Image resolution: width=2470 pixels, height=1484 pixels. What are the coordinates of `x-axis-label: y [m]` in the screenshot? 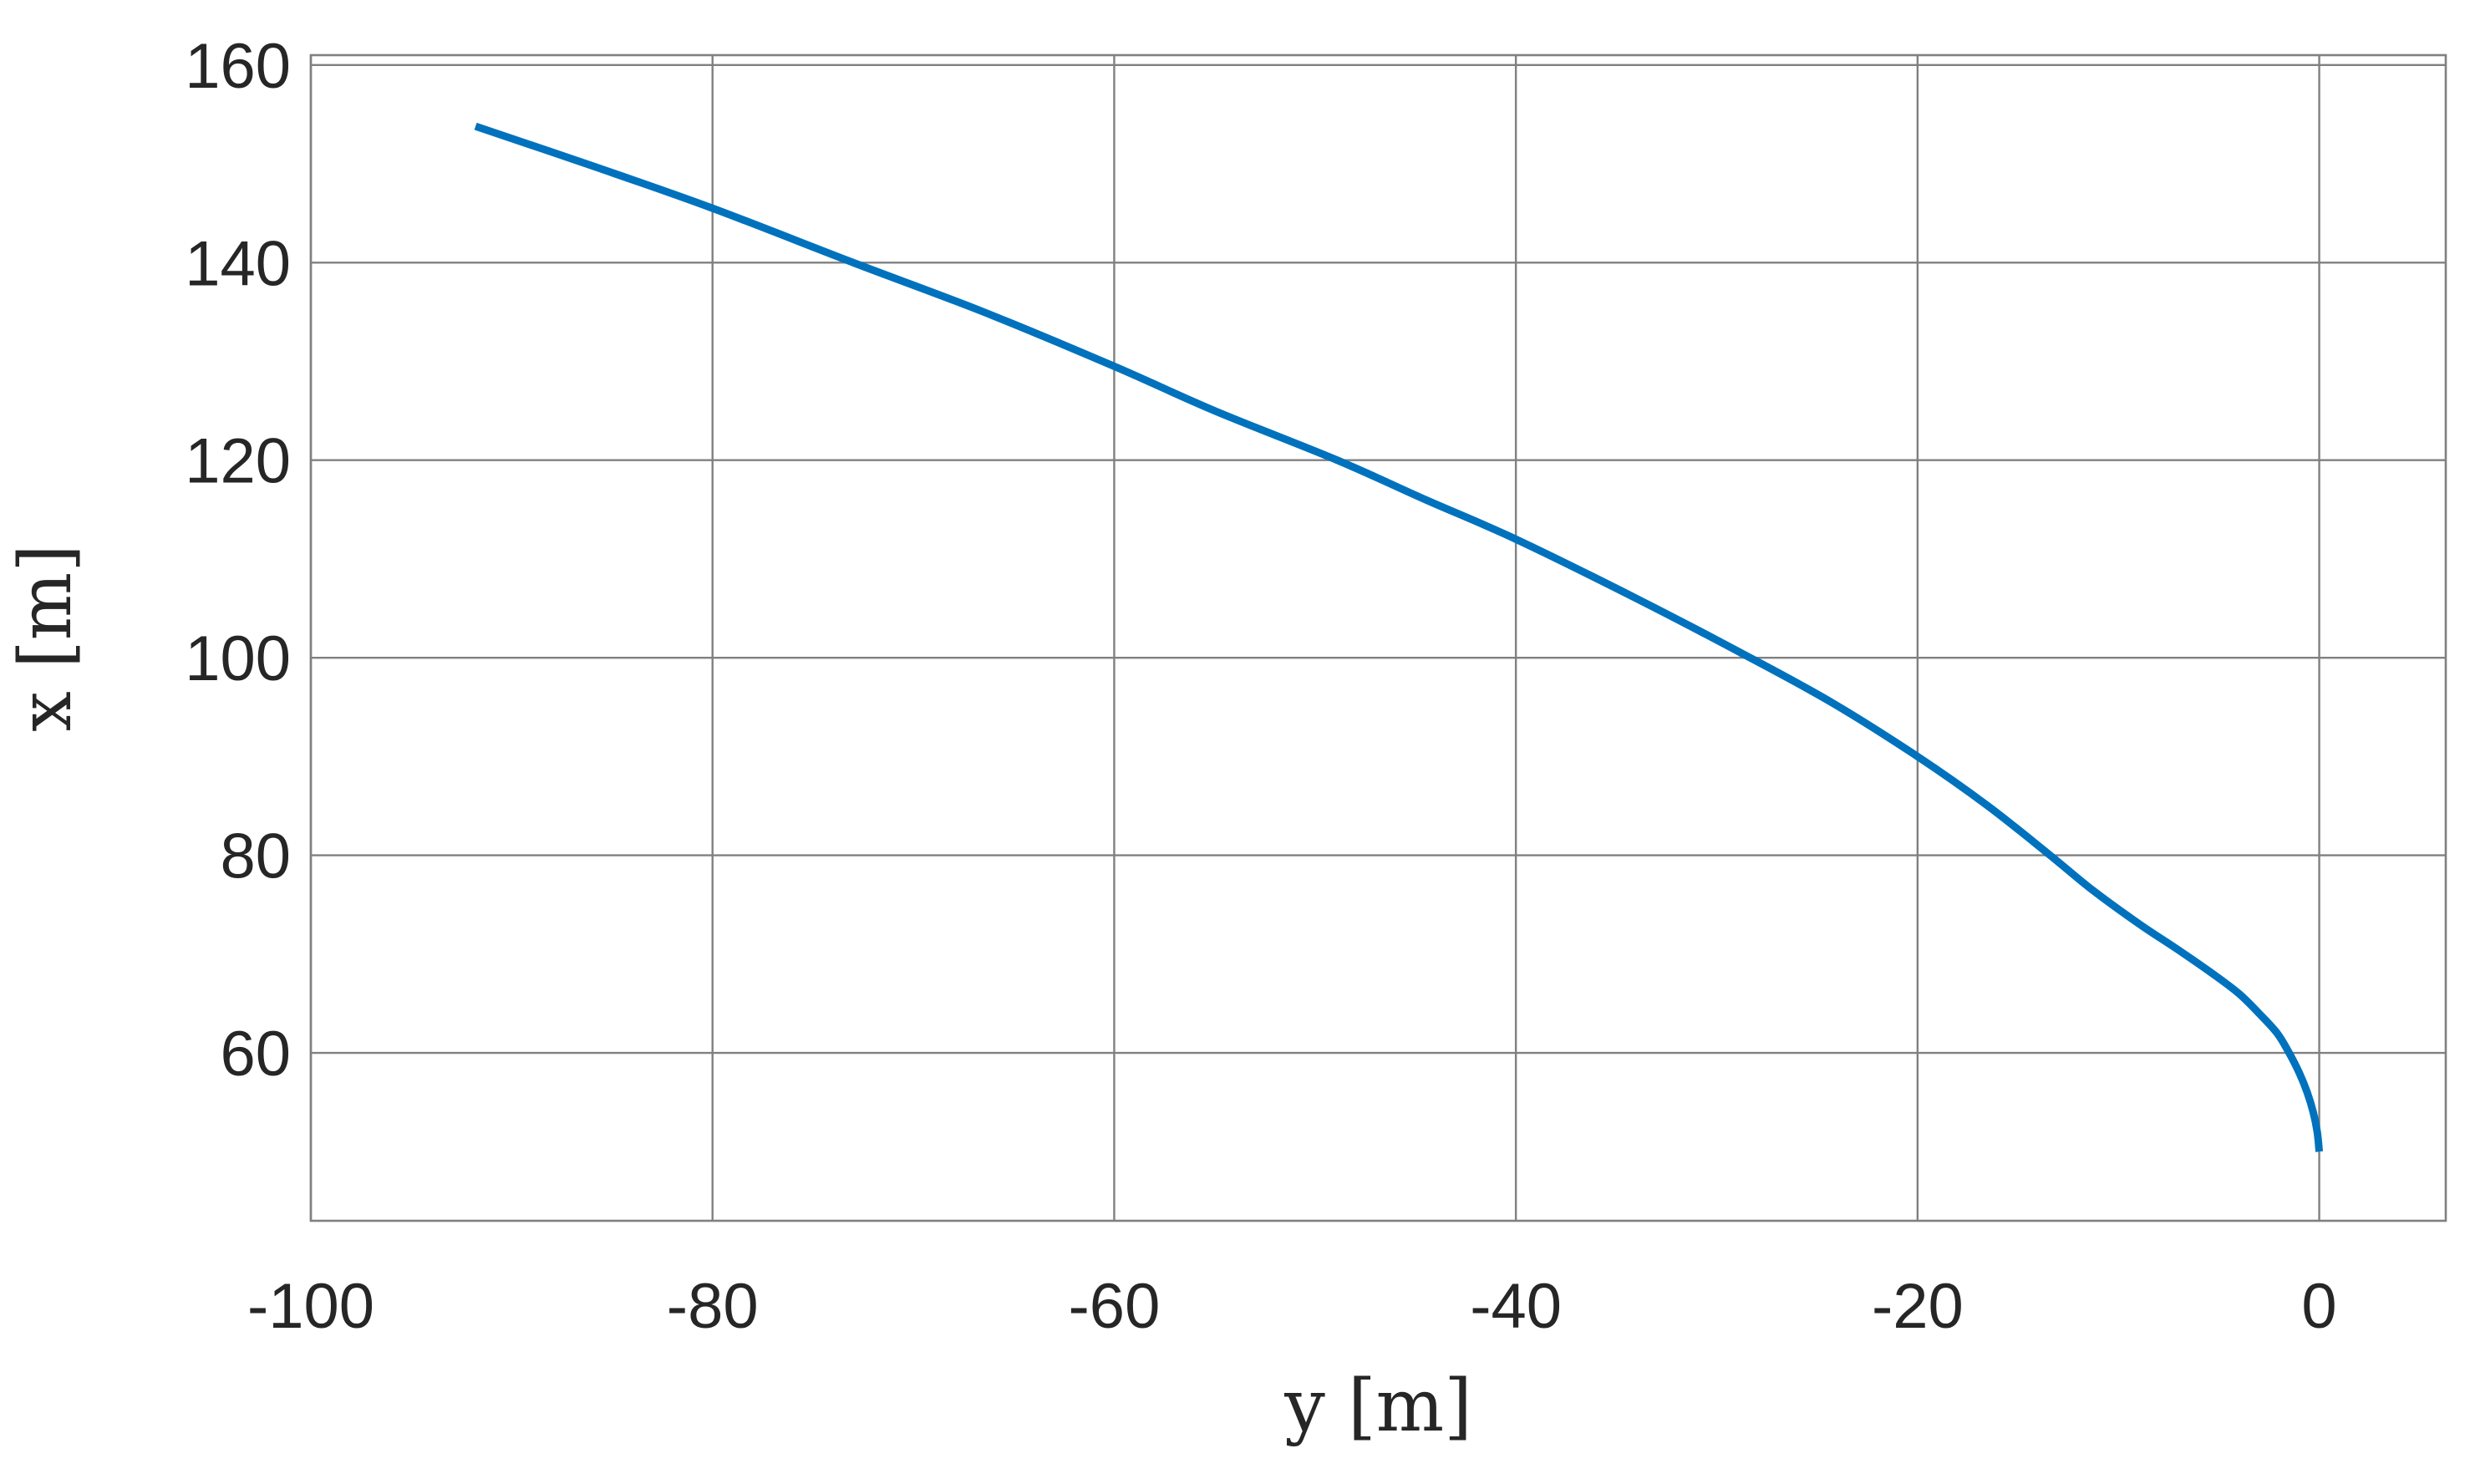 It's located at (1377, 1406).